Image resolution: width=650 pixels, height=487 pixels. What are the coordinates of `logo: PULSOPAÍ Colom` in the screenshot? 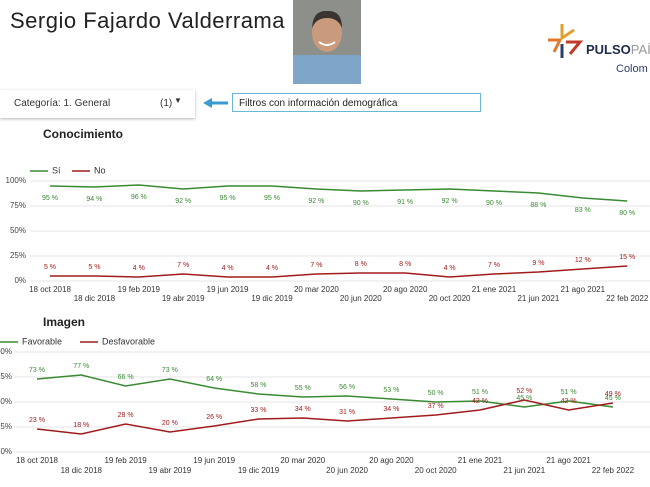 It's located at (595, 48).